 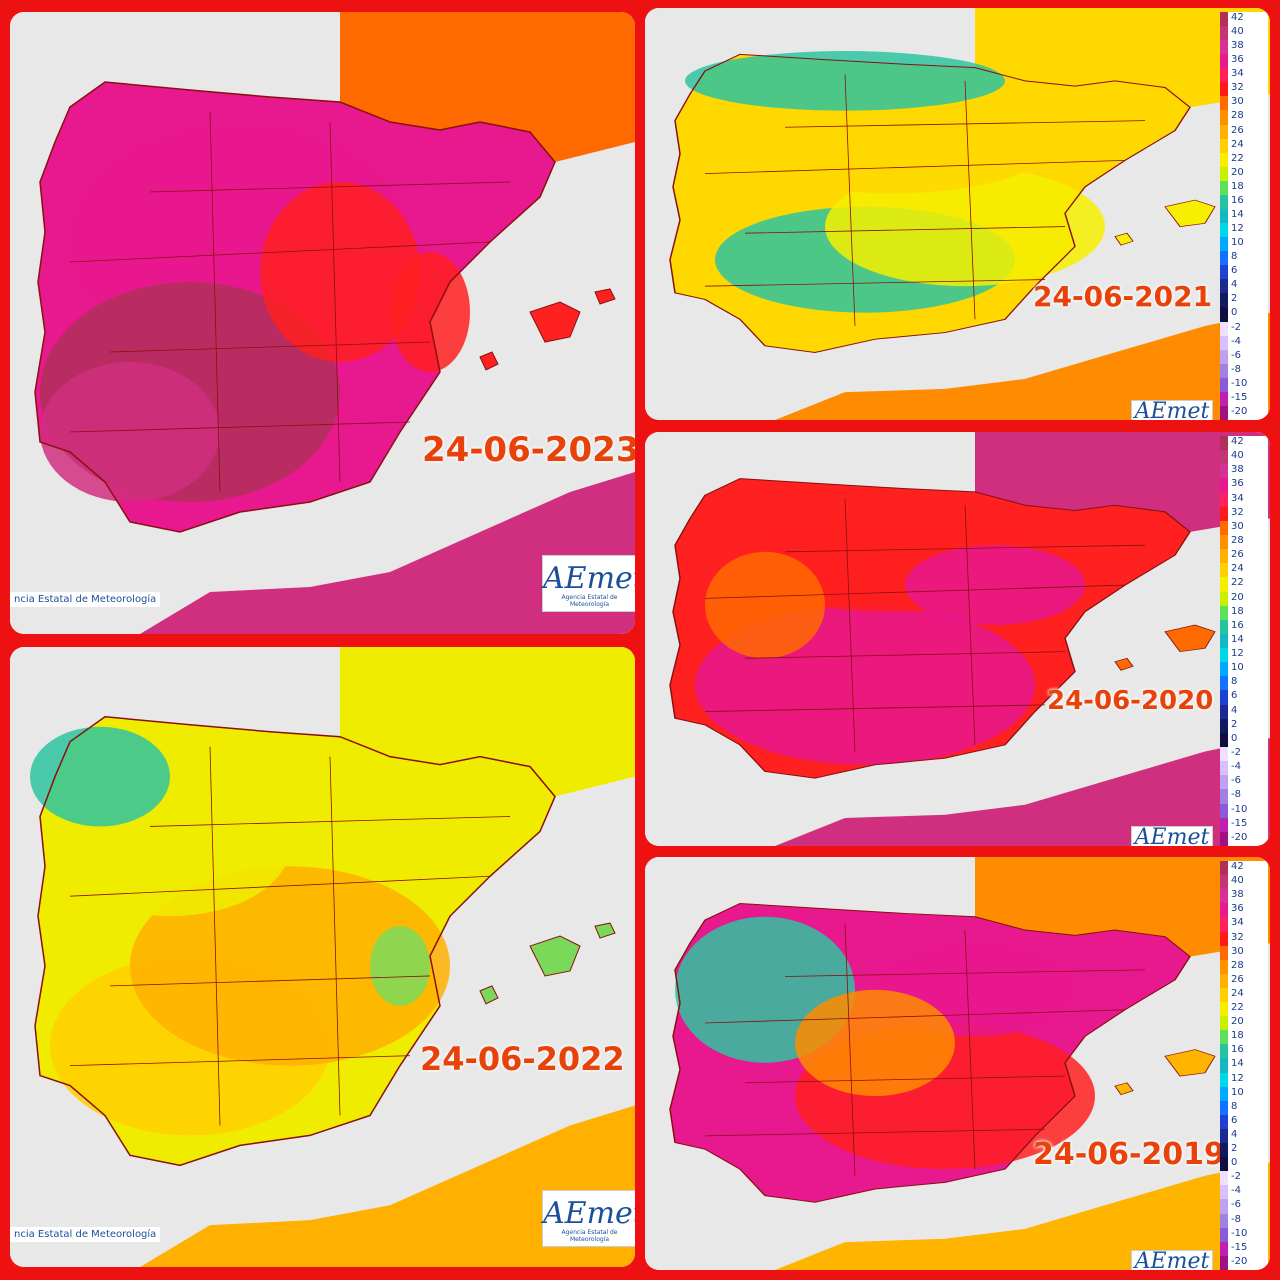 I want to click on legend-entry: 14, so click(x=1244, y=641).